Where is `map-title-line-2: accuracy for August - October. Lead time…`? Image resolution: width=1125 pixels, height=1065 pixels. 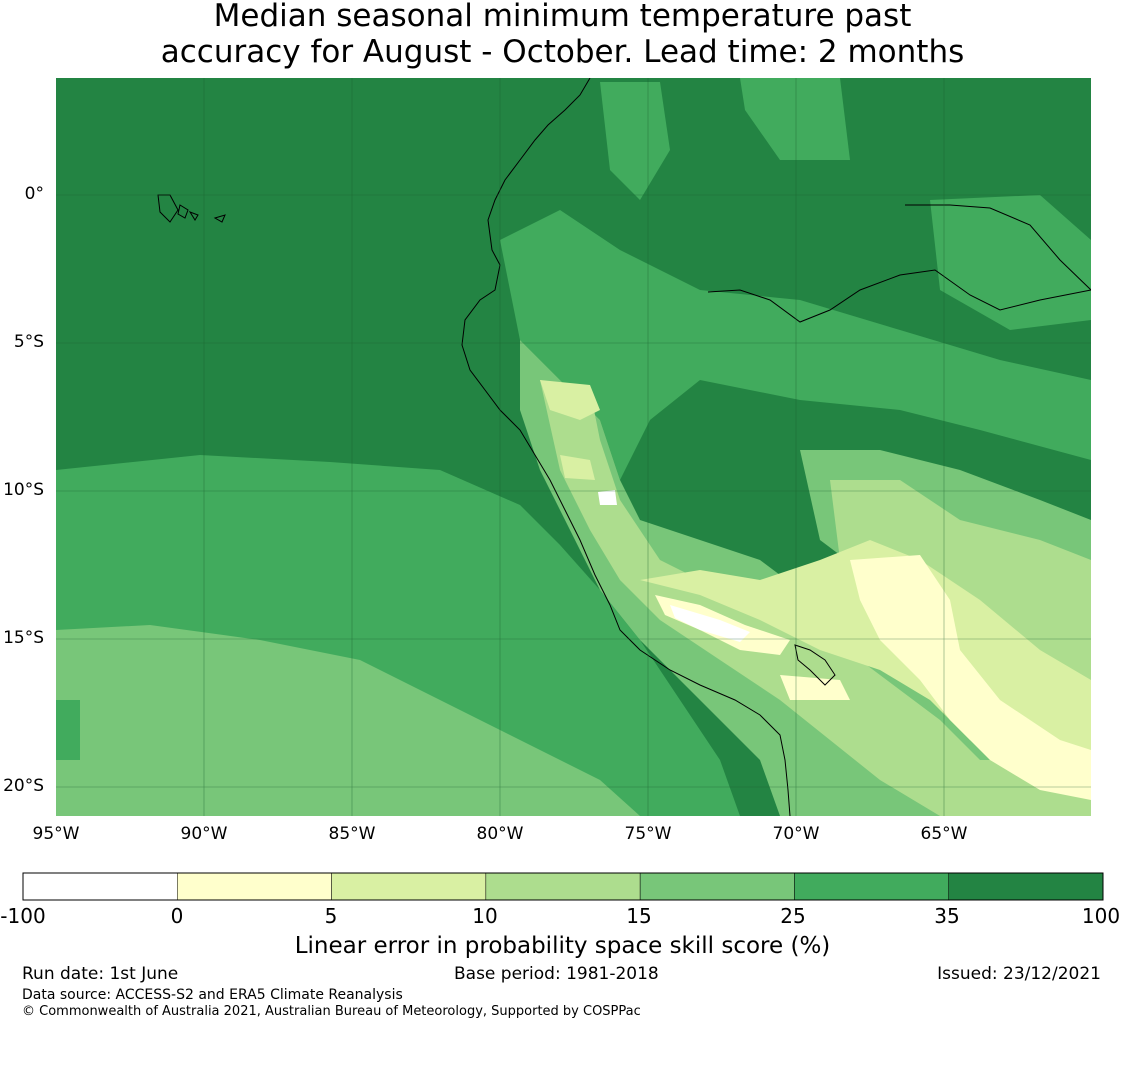 map-title-line-2: accuracy for August - October. Lead time… is located at coordinates (562, 52).